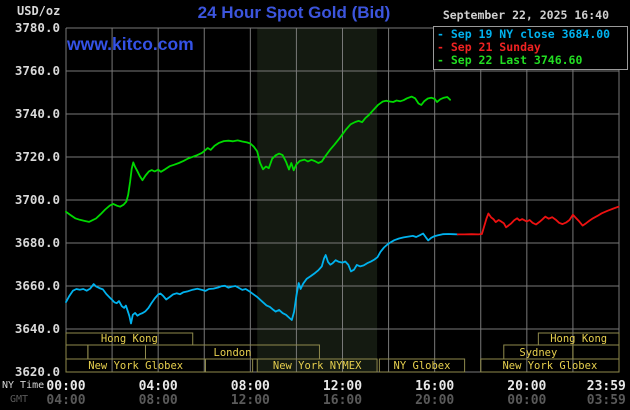  Describe the element at coordinates (434, 400) in the screenshot. I see `x-axis-tick-gmt: 20:00` at that location.